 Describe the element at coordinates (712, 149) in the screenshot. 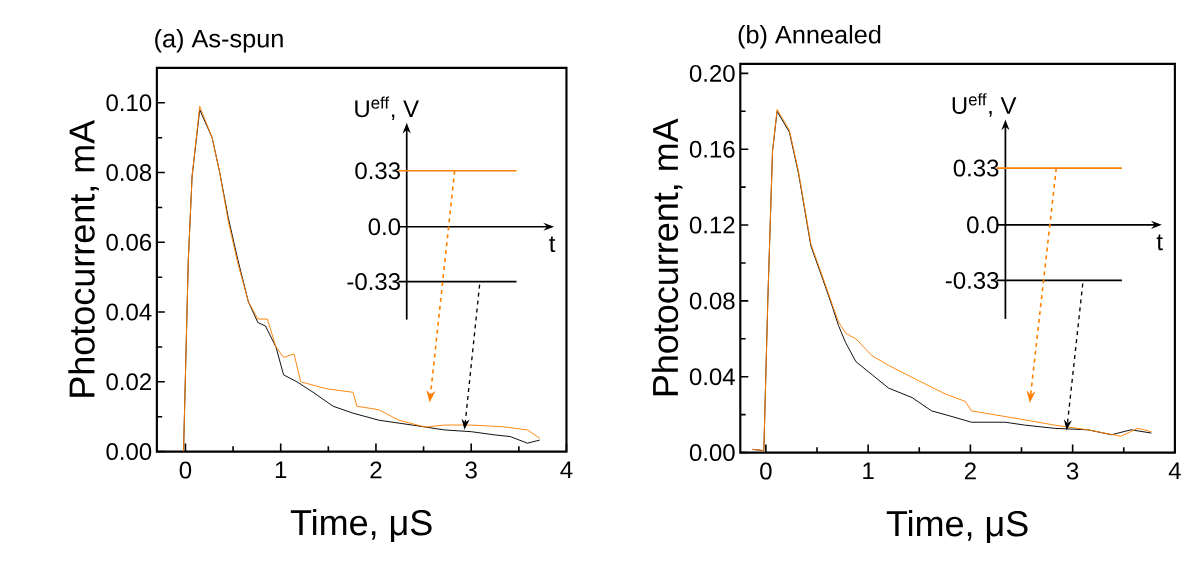

I see `y-tick-label: 0.16` at that location.